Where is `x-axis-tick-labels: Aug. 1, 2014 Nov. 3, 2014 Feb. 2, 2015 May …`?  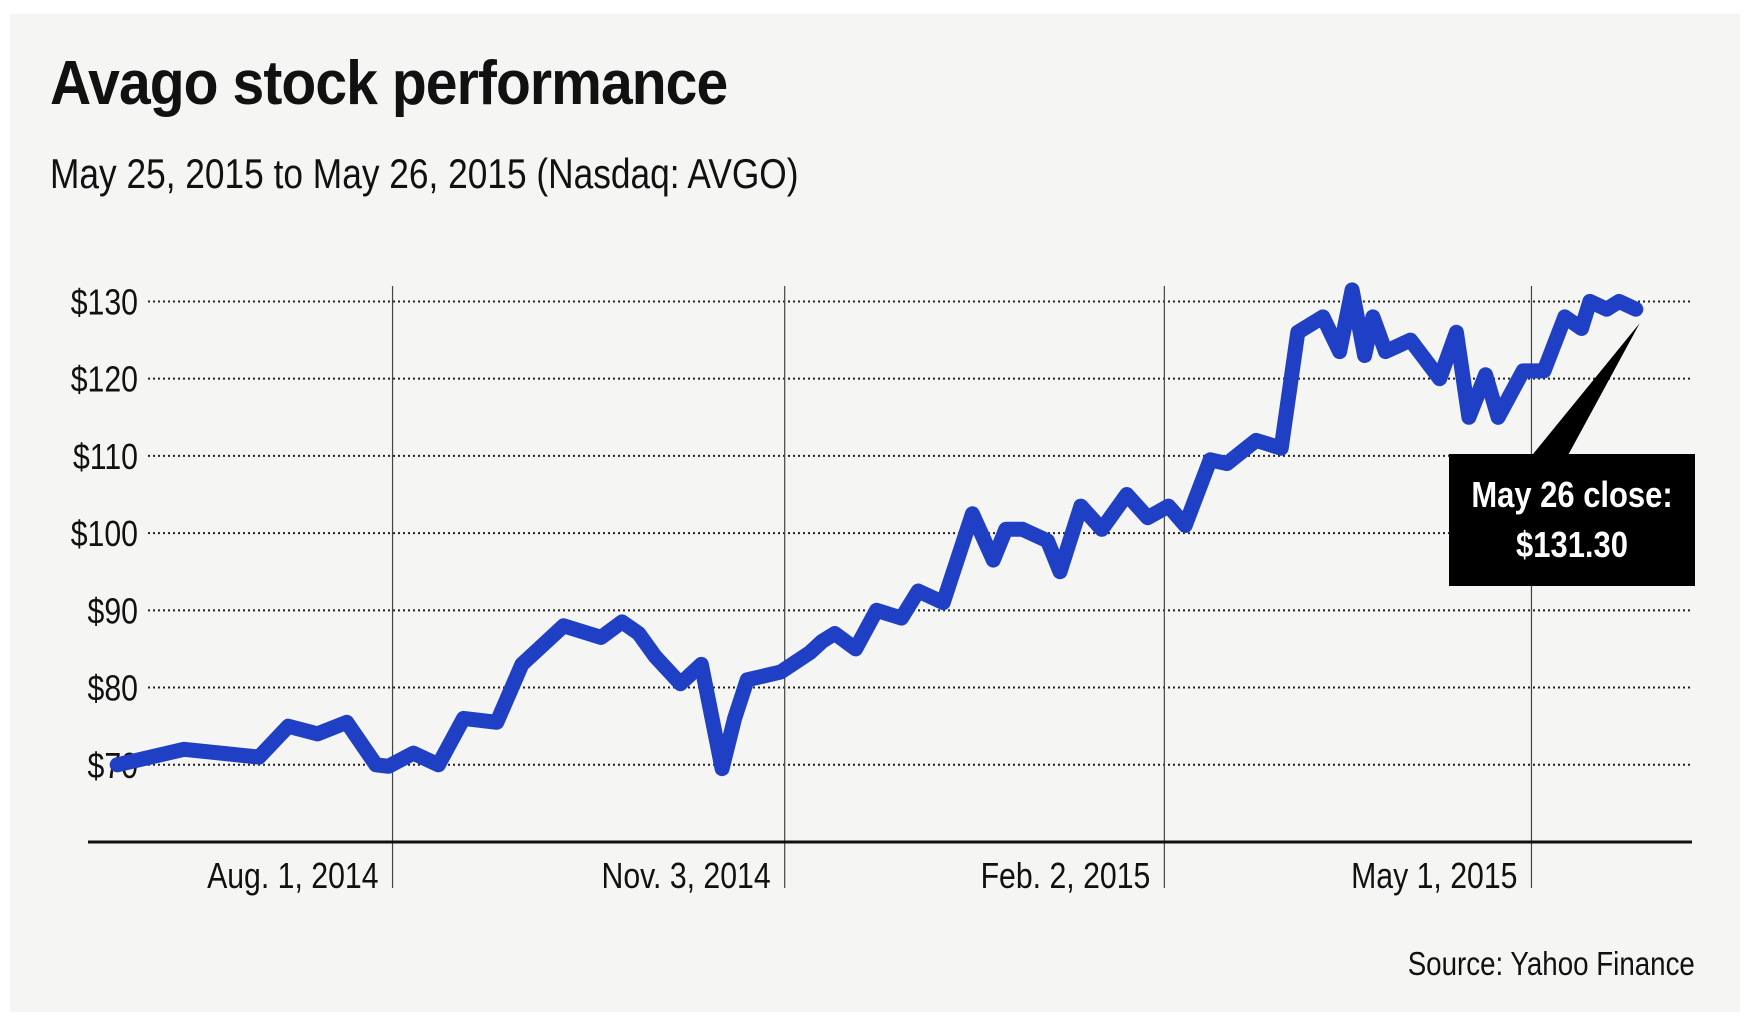 x-axis-tick-labels: Aug. 1, 2014 Nov. 3, 2014 Feb. 2, 2015 May … is located at coordinates (862, 877).